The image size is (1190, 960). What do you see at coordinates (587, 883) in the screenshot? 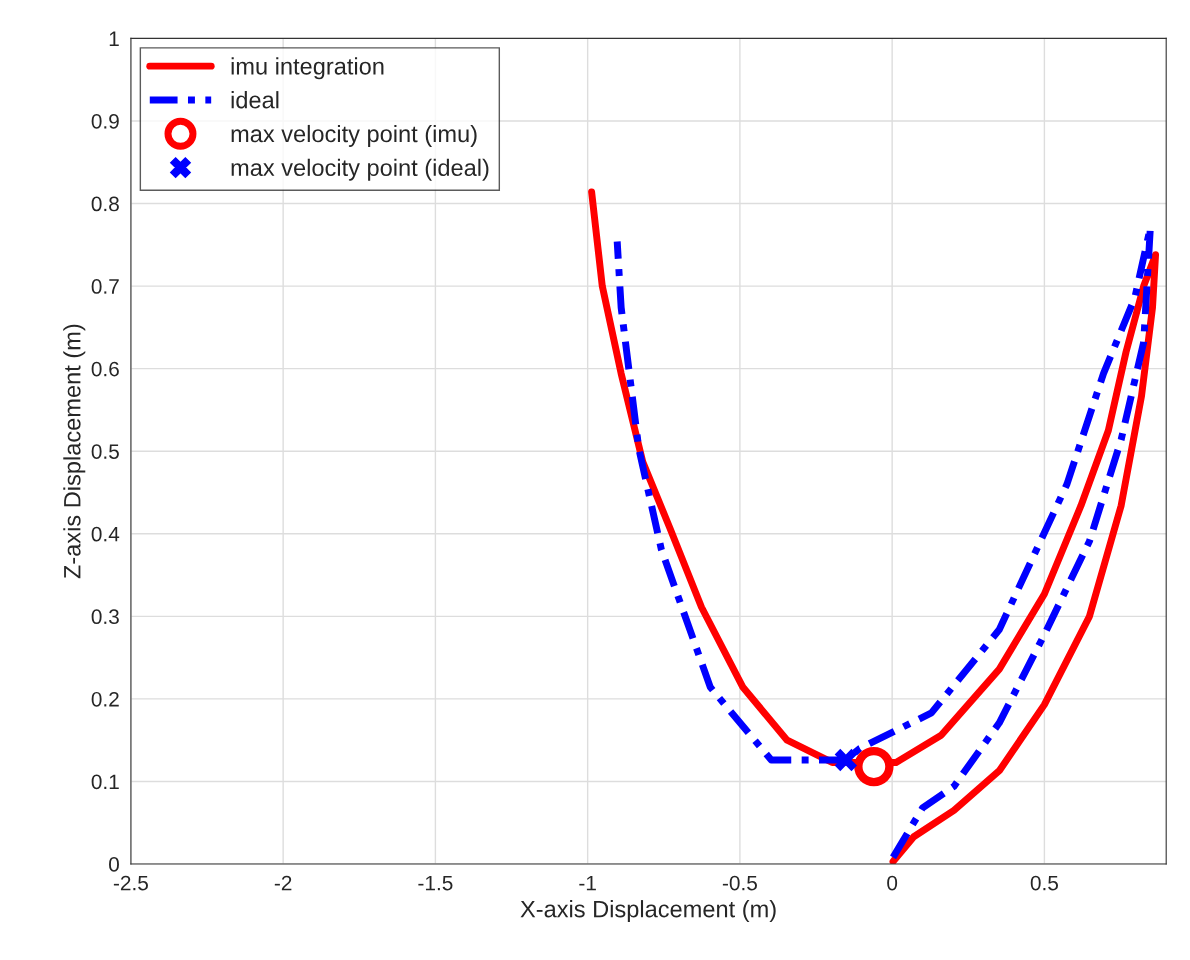
I see `x-tick-label: -1` at bounding box center [587, 883].